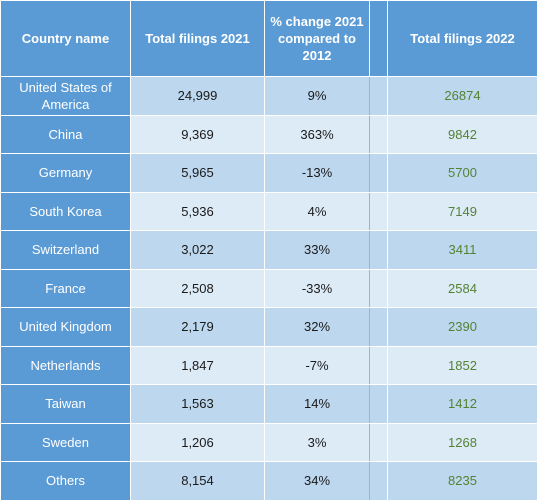  I want to click on cell-pct-change: 33%, so click(317, 250).